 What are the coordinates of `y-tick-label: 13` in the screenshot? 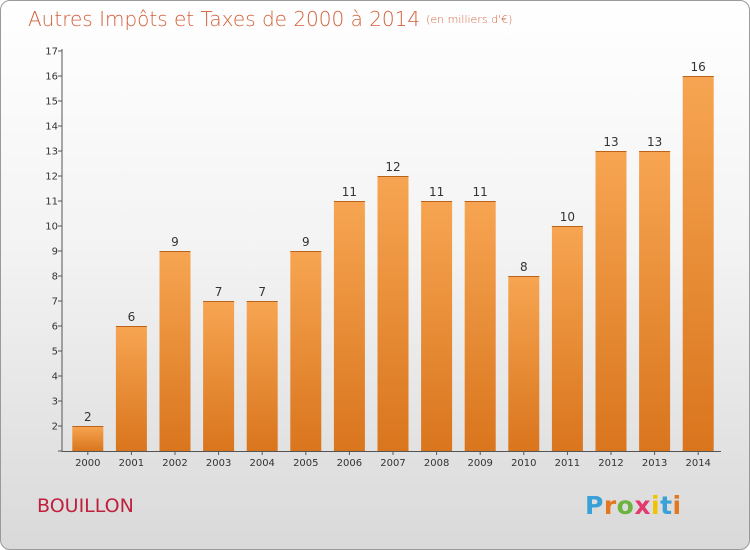 It's located at (51, 152).